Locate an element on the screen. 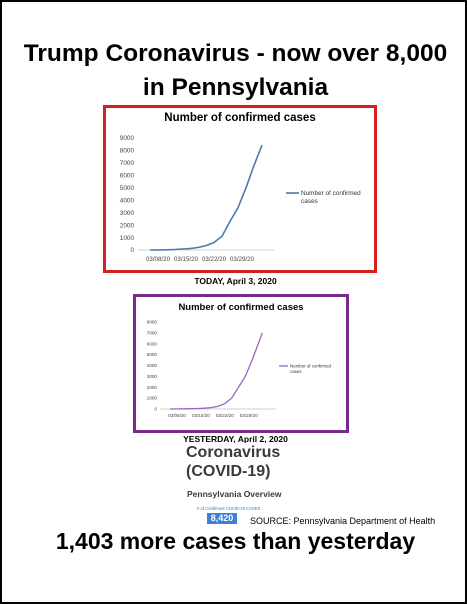 Image resolution: width=467 pixels, height=604 pixels. caption-today: TODAY, April 3, 2020 is located at coordinates (235, 281).